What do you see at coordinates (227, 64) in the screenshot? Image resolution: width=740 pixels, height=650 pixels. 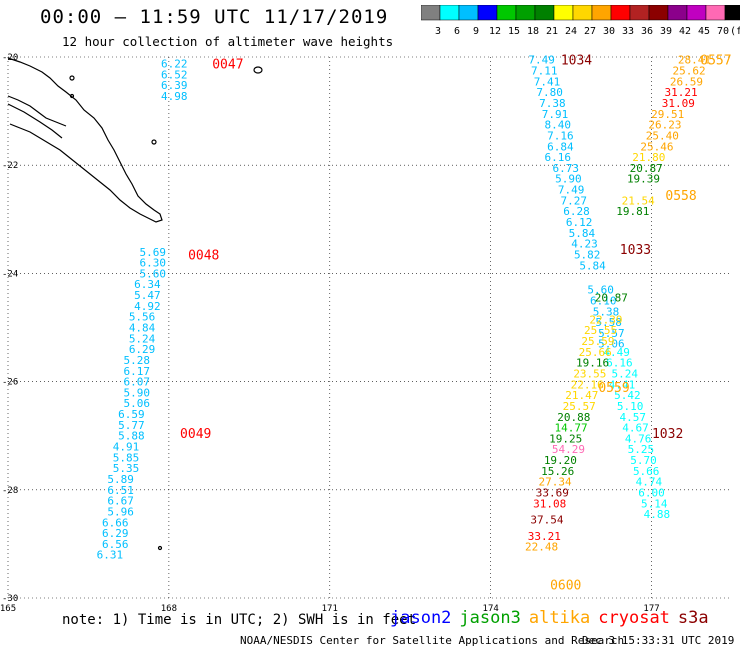 I see `pass-time-label: 0047` at bounding box center [227, 64].